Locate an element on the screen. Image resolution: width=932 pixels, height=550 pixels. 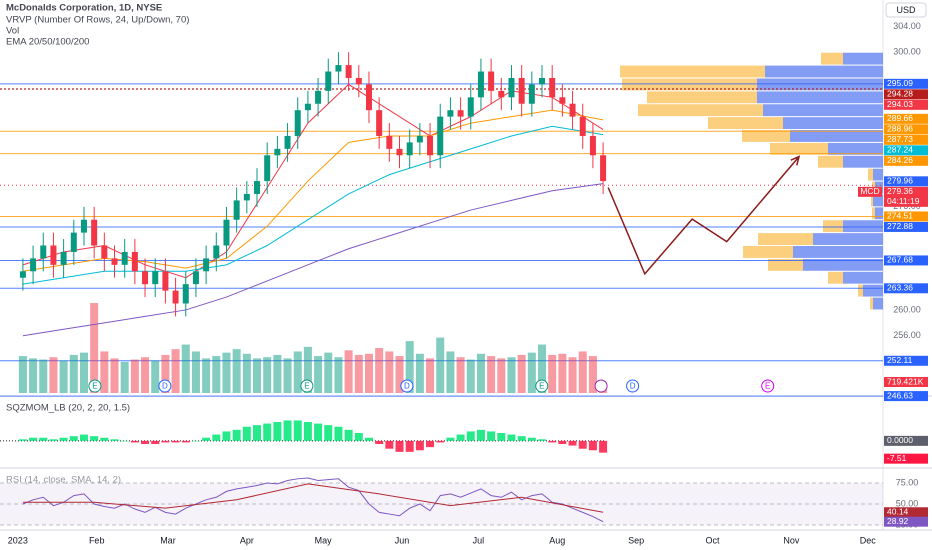
chart-title: McDonalds Corporation, 1D, NYSE is located at coordinates (84, 8).